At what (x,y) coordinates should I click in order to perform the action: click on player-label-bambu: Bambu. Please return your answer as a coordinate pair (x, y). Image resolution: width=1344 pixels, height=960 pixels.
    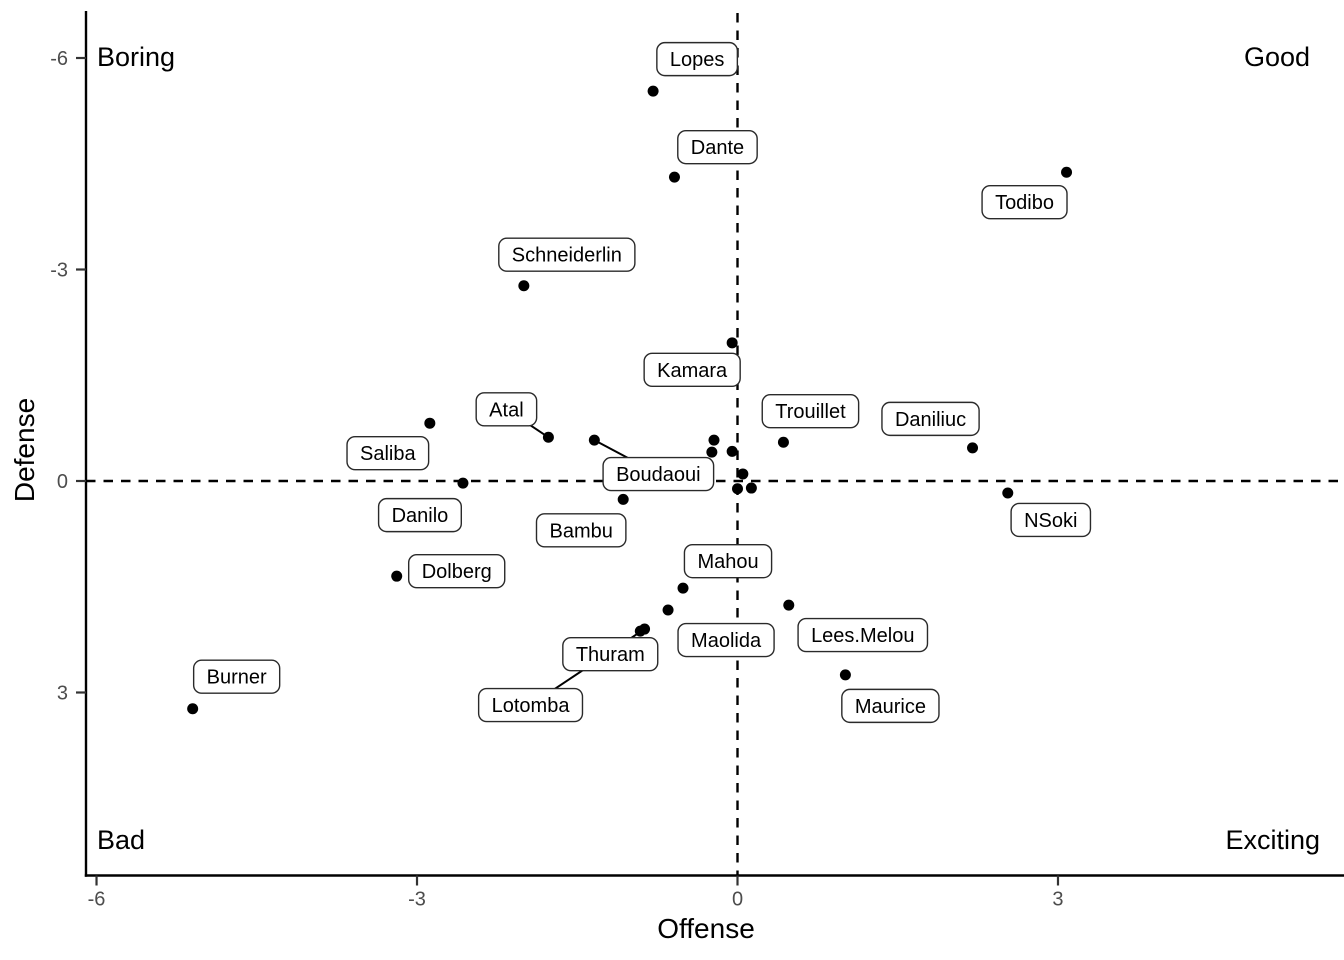
    Looking at the image, I should click on (581, 530).